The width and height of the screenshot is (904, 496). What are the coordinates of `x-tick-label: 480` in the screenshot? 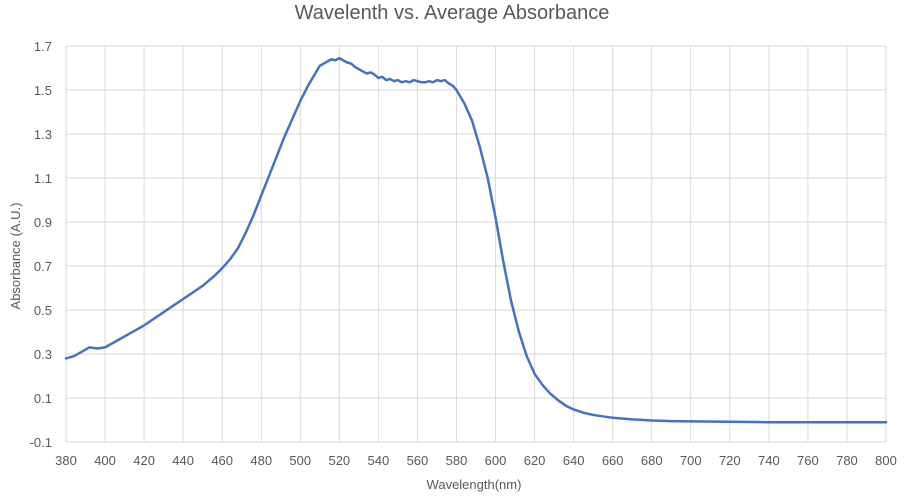 It's located at (261, 460).